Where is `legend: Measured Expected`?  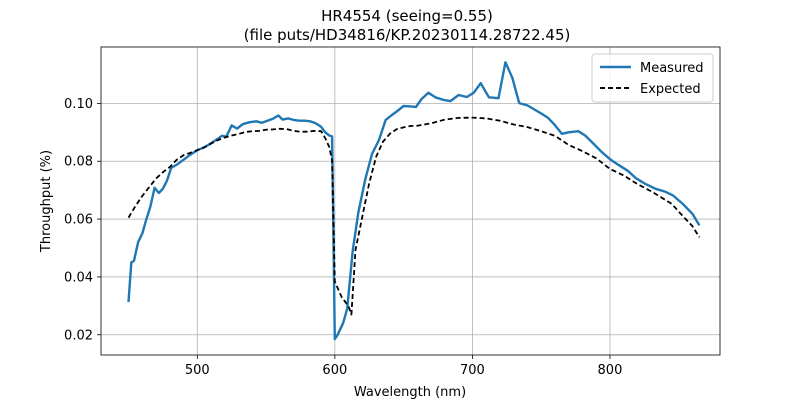
legend: Measured Expected is located at coordinates (652, 78).